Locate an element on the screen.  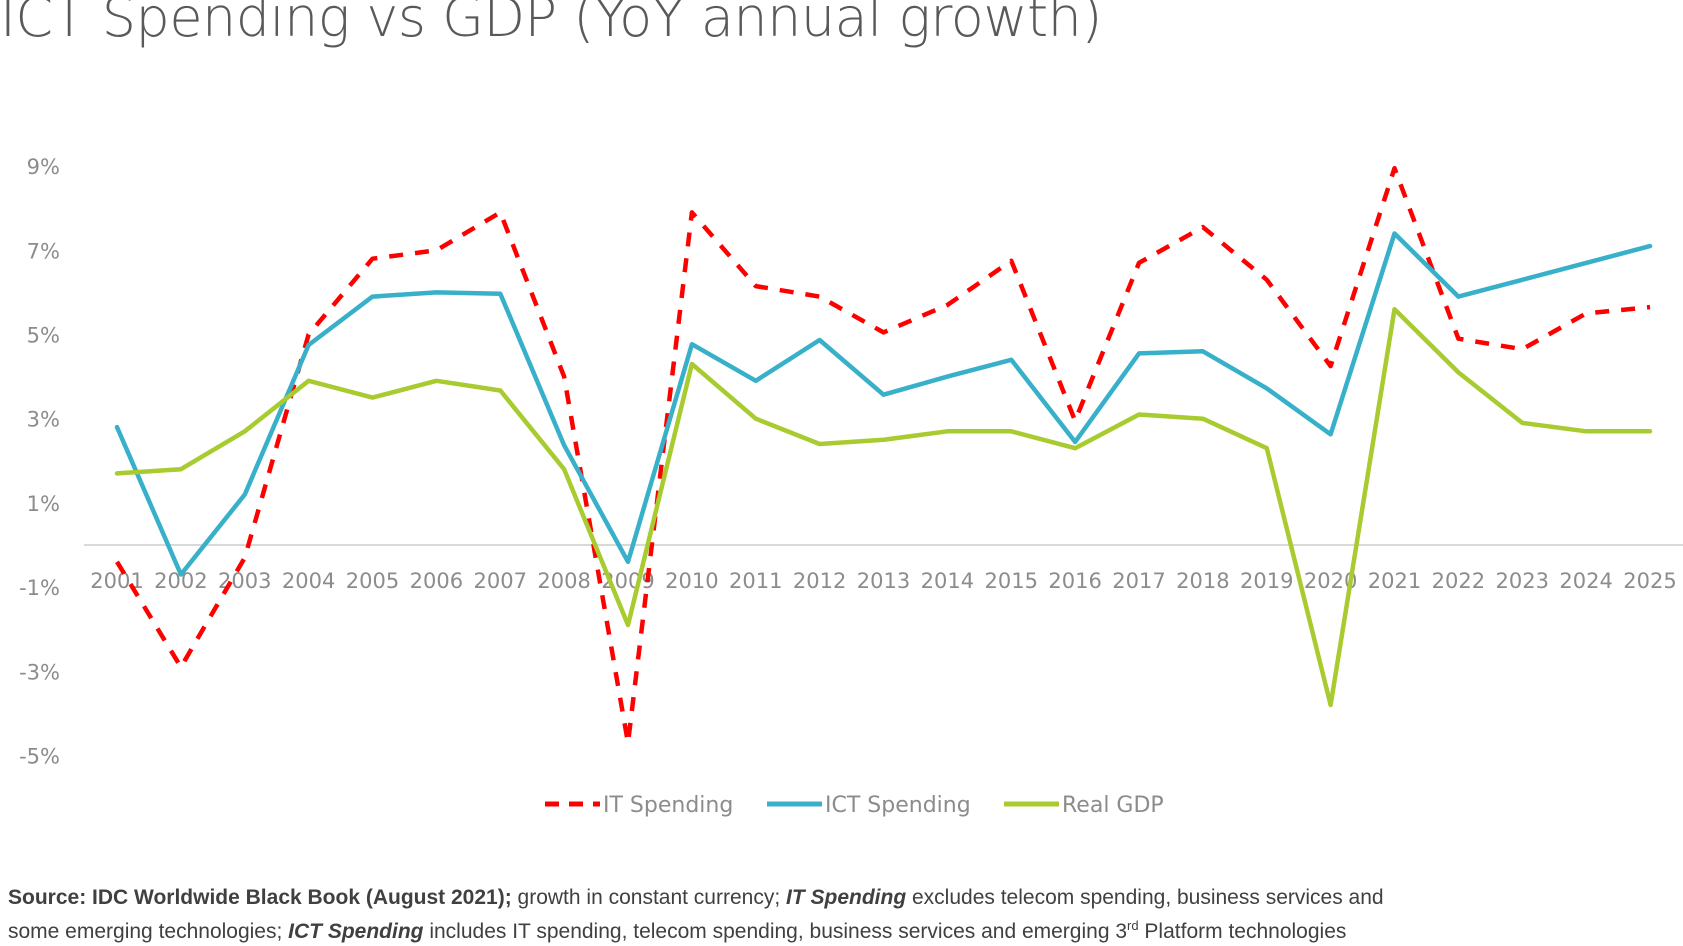
y-tick-label: 5% is located at coordinates (43, 336).